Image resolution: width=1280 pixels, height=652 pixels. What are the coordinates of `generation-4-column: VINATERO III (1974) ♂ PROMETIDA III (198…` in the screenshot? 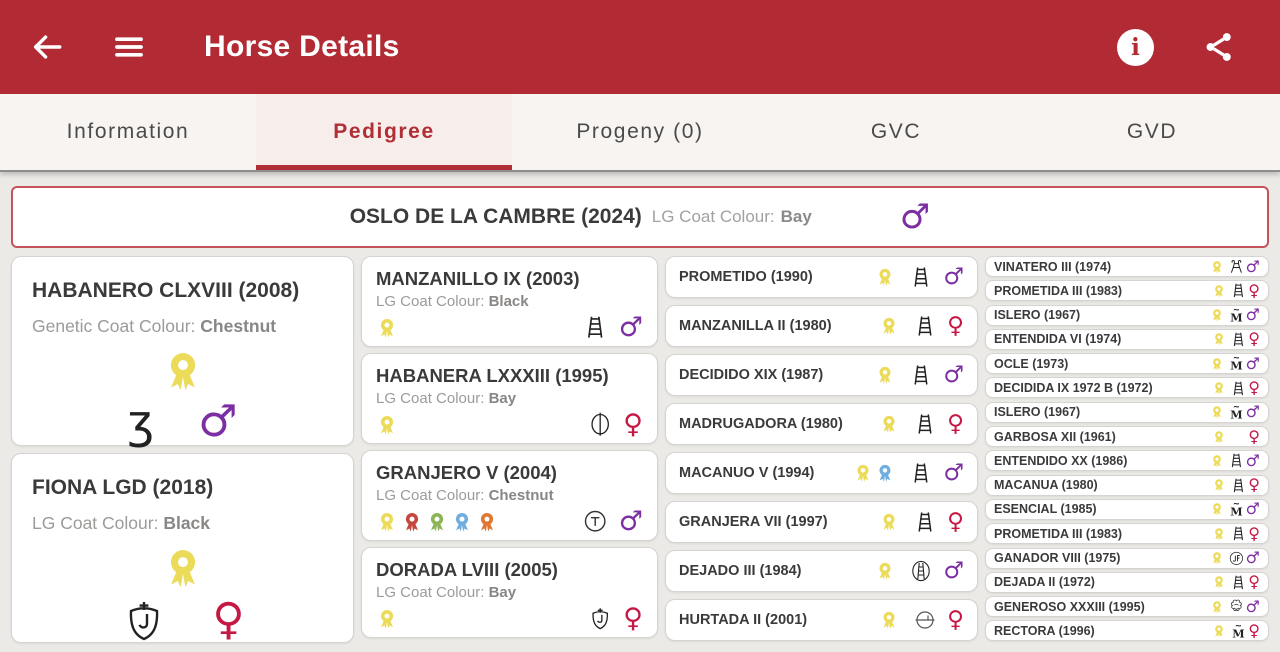 It's located at (1127, 450).